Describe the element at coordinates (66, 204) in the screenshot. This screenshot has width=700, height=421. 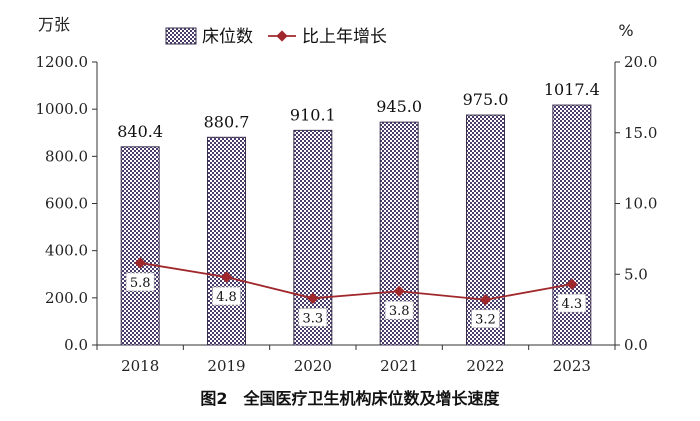
I see `left-tick-label: 600.0` at that location.